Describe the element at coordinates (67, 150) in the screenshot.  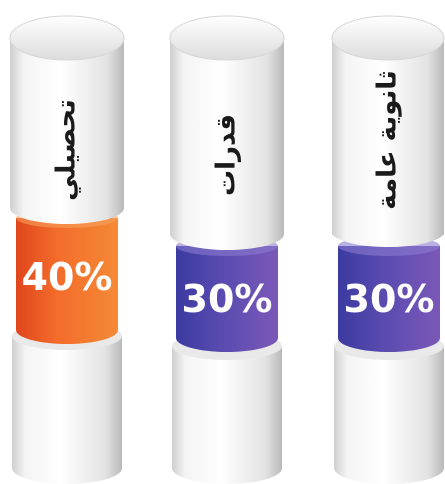
I see `category-label: تحصيلي` at that location.